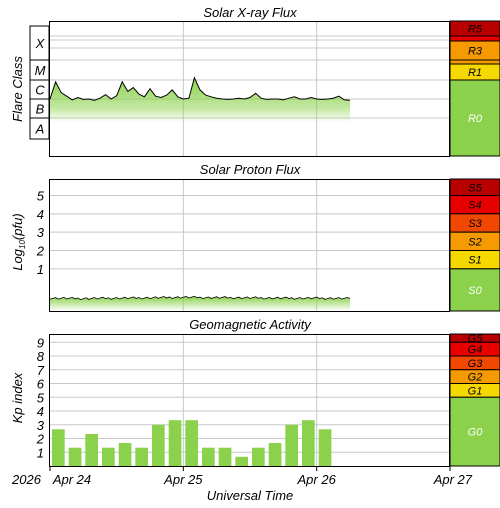 This screenshot has height=508, width=500. Describe the element at coordinates (41, 397) in the screenshot. I see `kp-y-tick-label: 5` at that location.